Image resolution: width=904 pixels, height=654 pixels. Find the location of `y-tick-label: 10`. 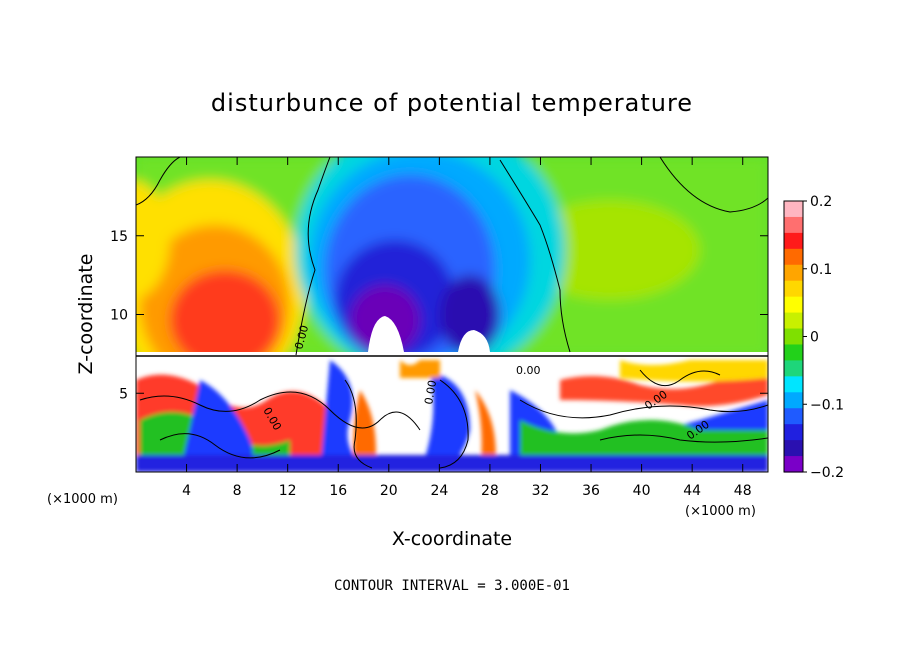

y-tick-label: 10 is located at coordinates (119, 316).